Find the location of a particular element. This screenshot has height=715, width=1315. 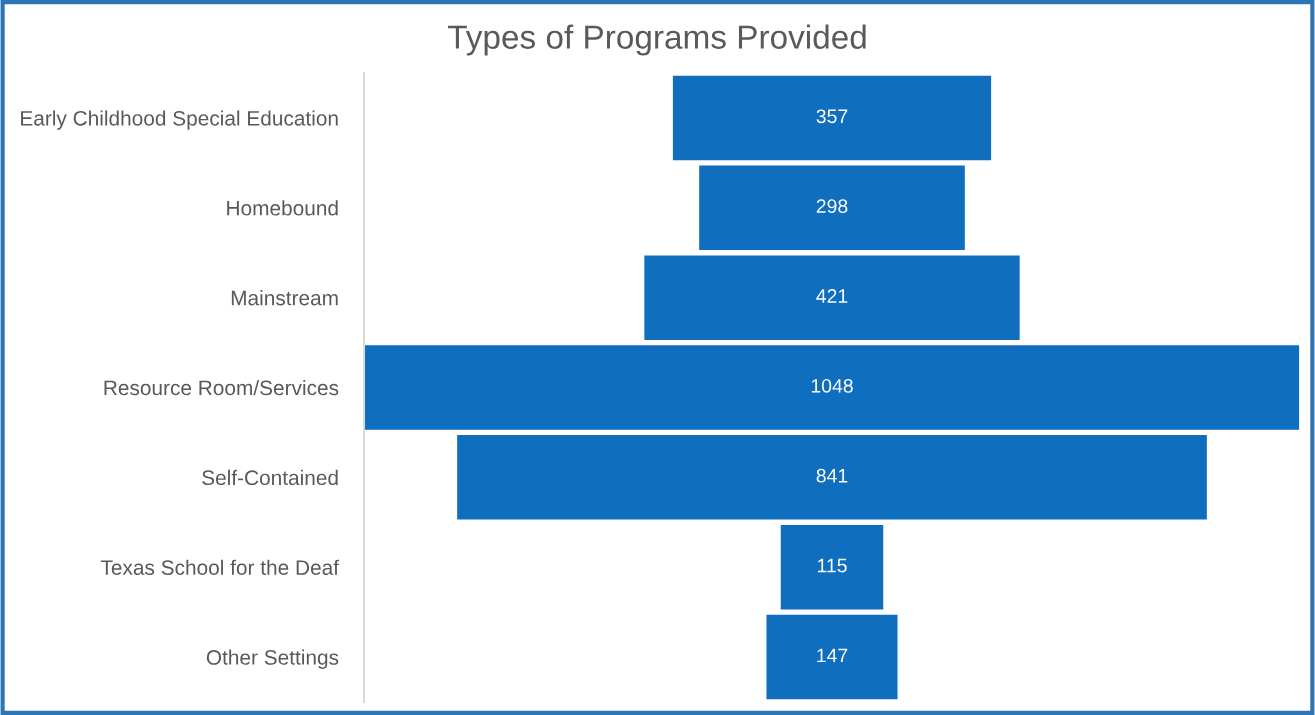

data-label: 147 is located at coordinates (832, 655).